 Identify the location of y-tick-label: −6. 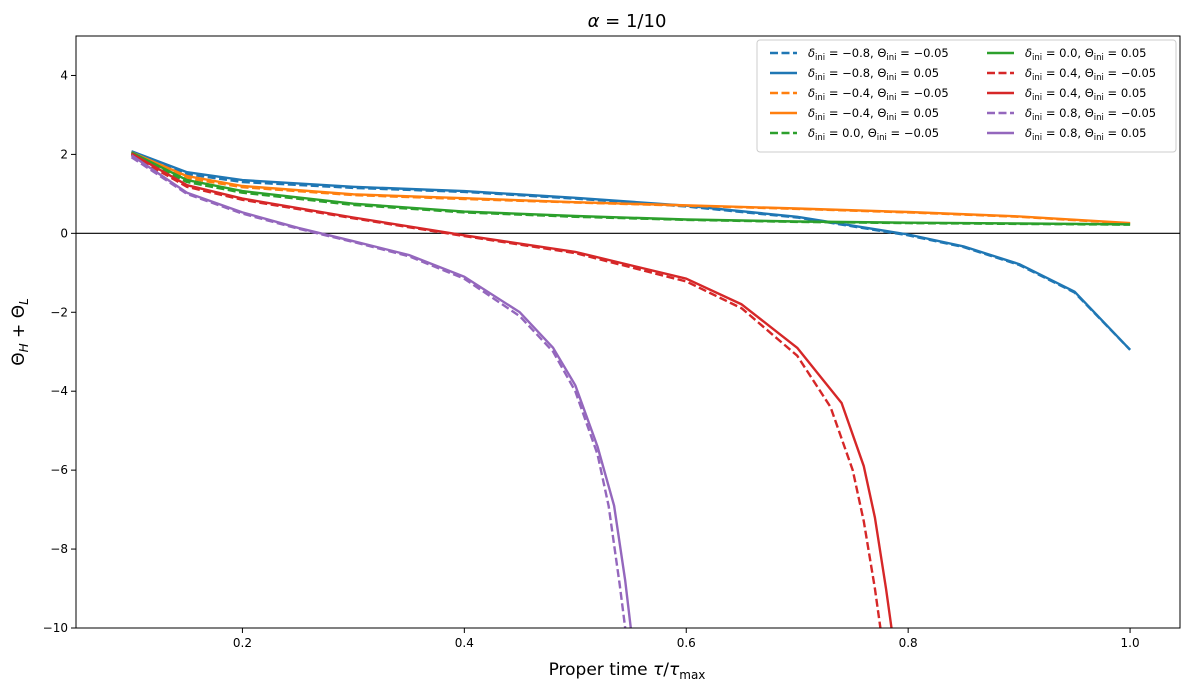
(59, 470).